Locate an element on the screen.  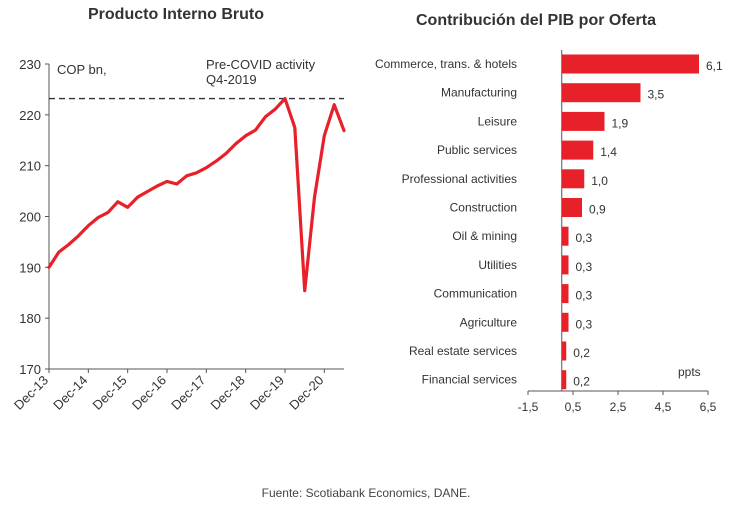
left-x-tick-label: Dec-13 is located at coordinates (31, 393).